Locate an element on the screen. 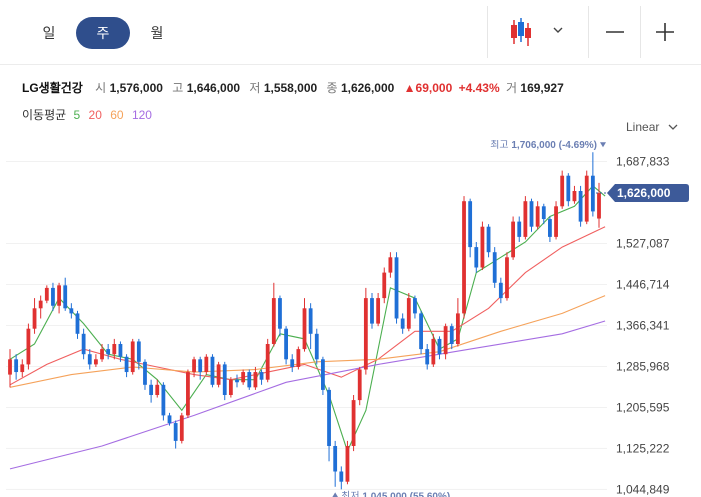 Image resolution: width=701 pixels, height=497 pixels. ma-60-label: 60 is located at coordinates (117, 115).